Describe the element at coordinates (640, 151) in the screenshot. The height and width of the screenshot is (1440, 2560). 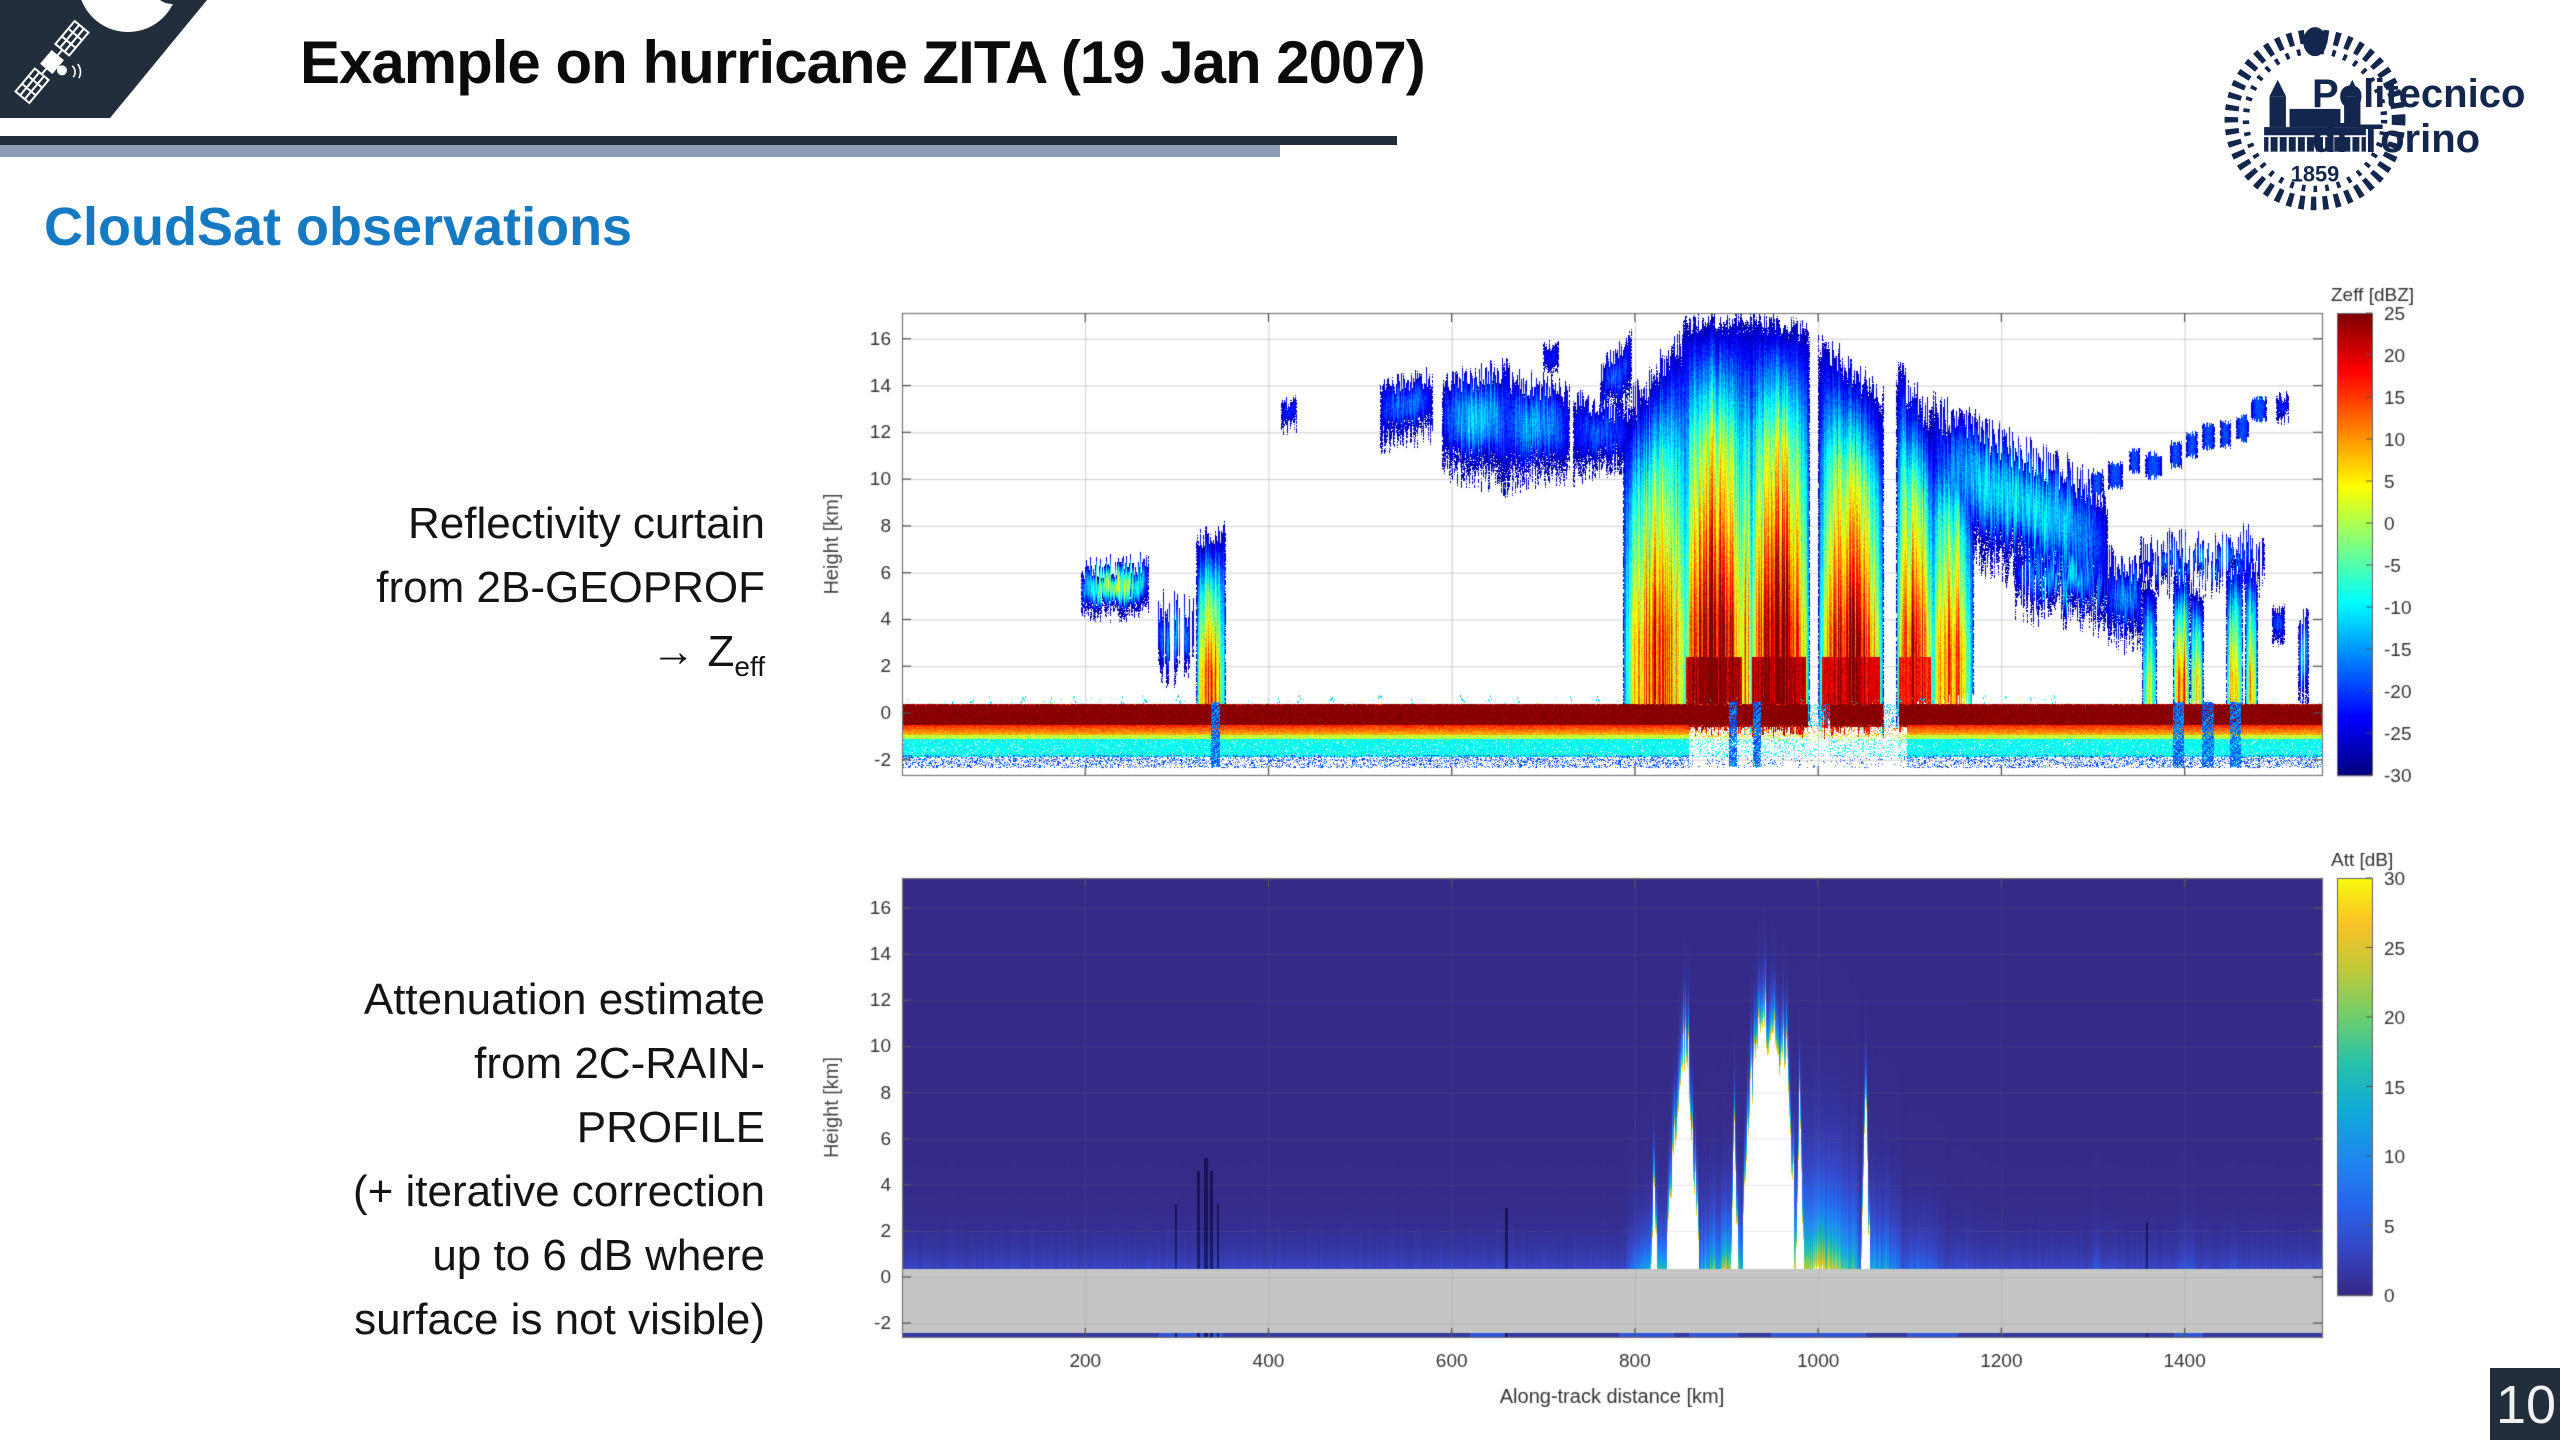
I see `title-underline-light` at that location.